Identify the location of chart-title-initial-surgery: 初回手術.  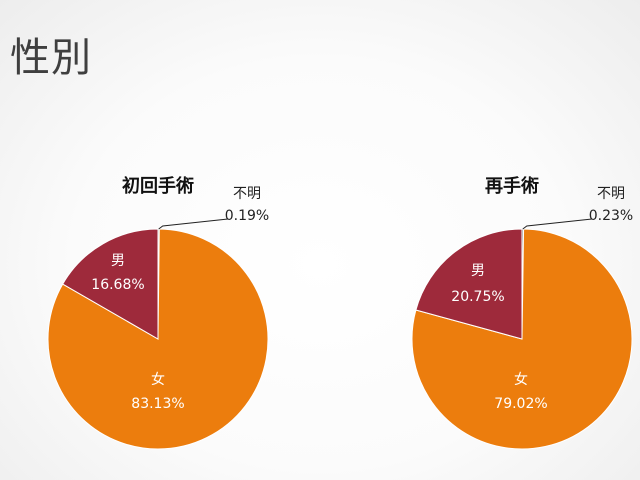
(158, 186).